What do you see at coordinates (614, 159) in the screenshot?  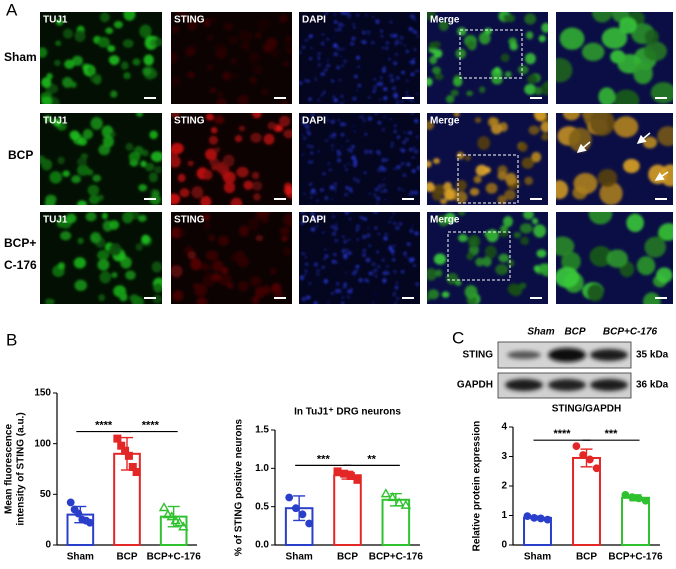 I see `cells` at bounding box center [614, 159].